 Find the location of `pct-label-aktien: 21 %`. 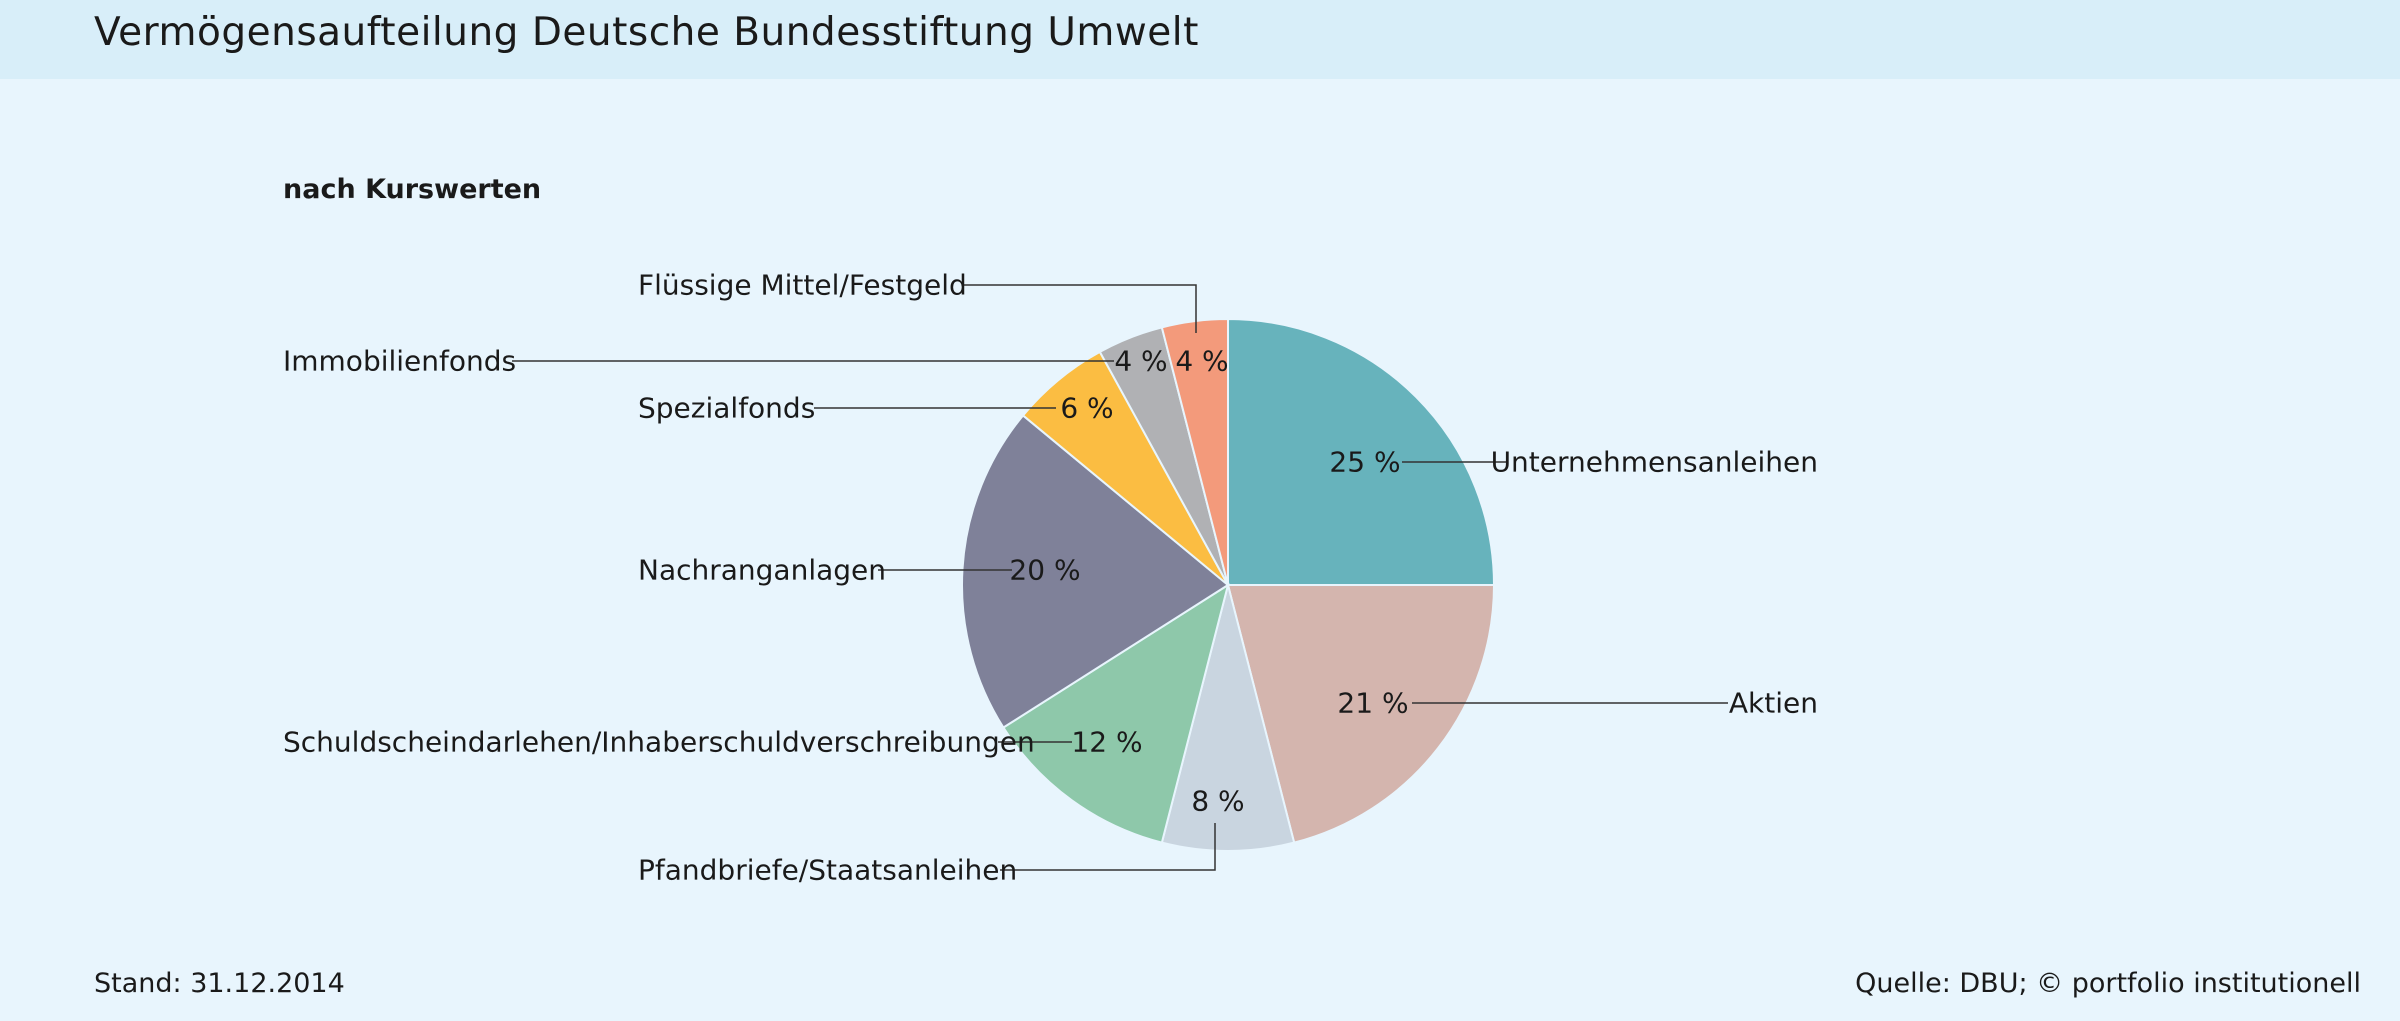

pct-label-aktien: 21 % is located at coordinates (1372, 703).